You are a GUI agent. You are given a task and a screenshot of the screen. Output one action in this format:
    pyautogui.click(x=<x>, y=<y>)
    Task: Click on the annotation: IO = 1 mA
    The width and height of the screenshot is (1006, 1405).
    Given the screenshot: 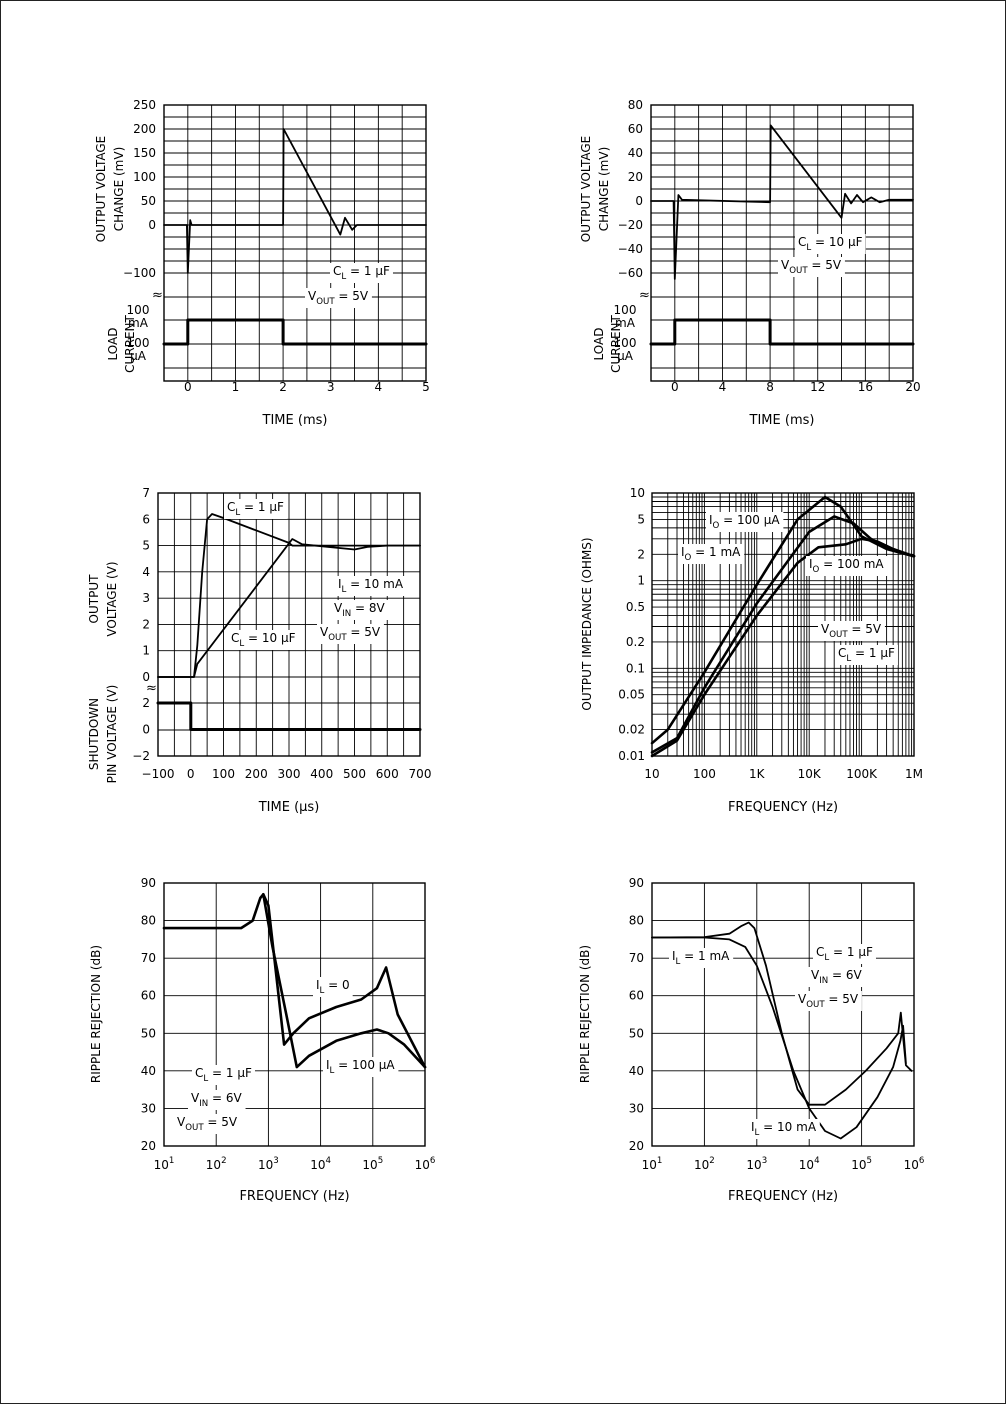 What is the action you would take?
    pyautogui.click(x=711, y=554)
    